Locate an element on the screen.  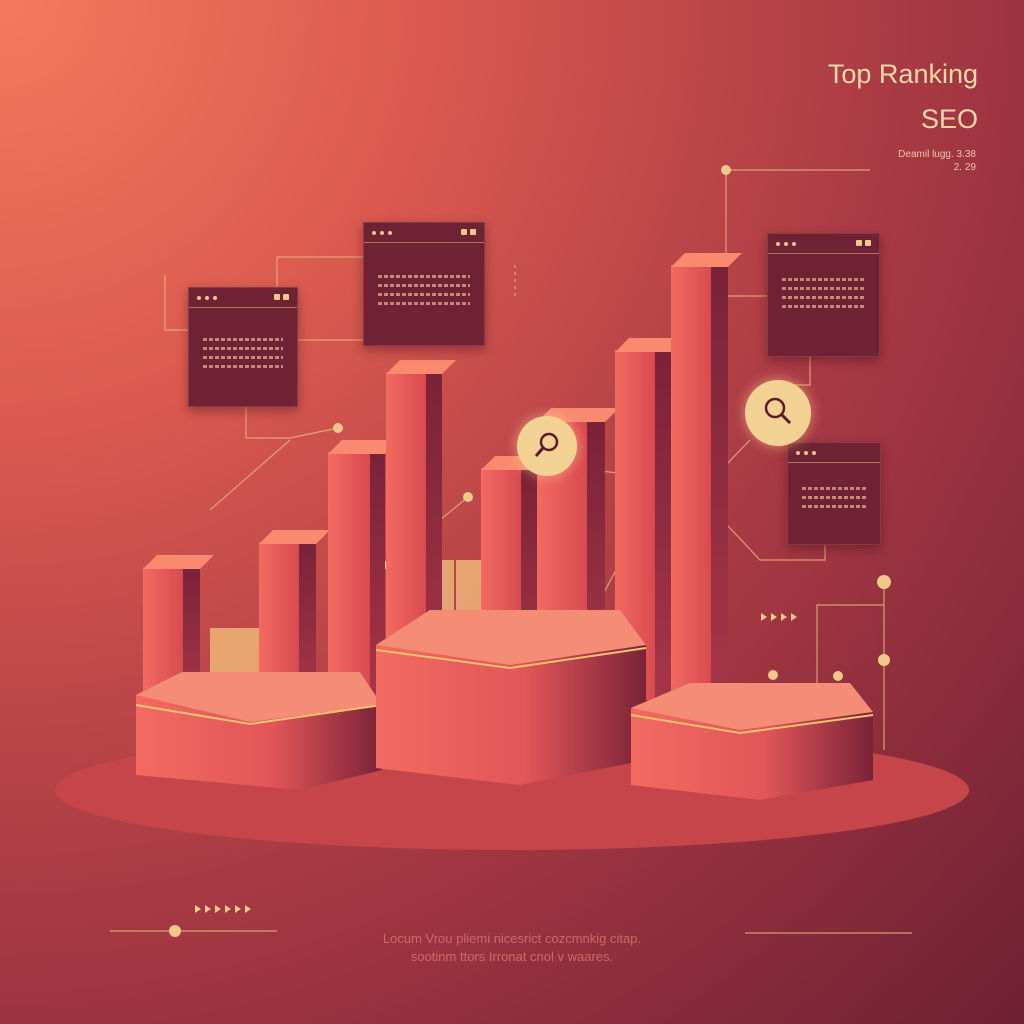
title-line-1: Top Ranking is located at coordinates (902, 74).